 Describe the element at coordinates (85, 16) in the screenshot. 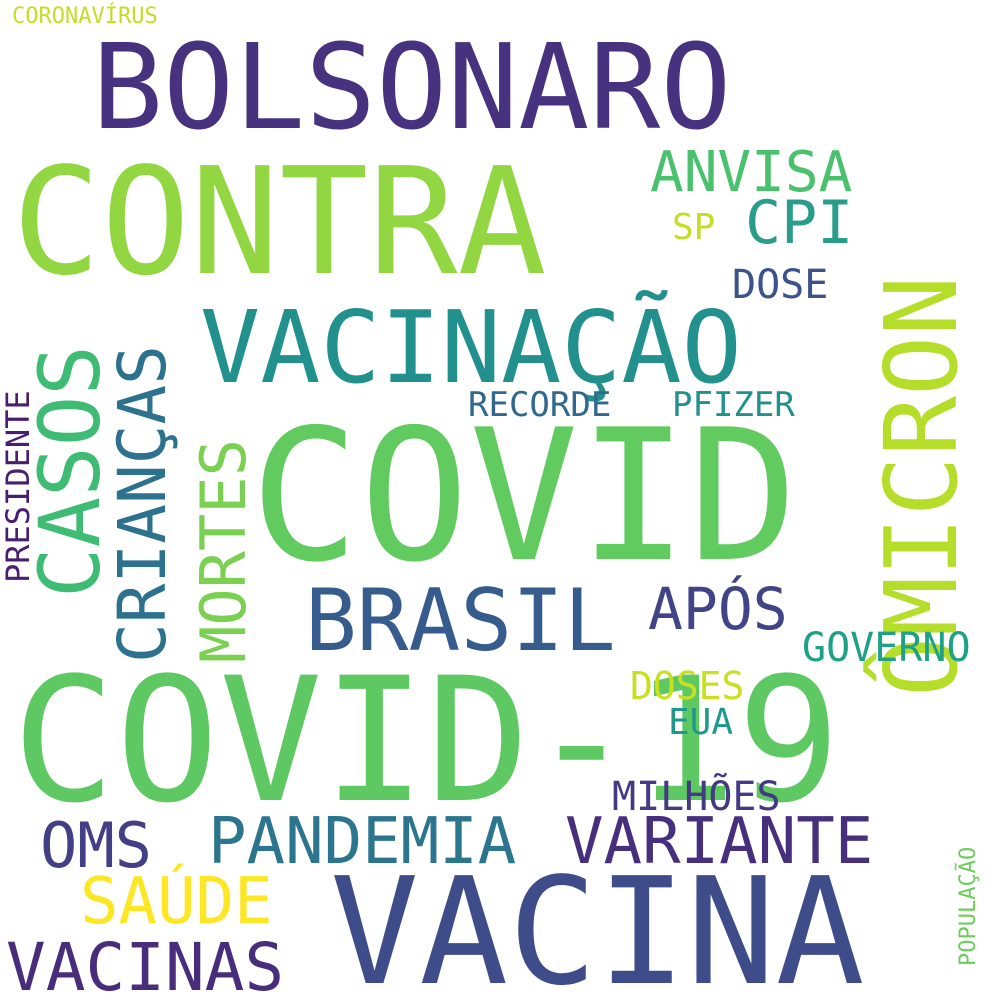

I see `word-coronavirus: CORONAVÍRUS` at that location.